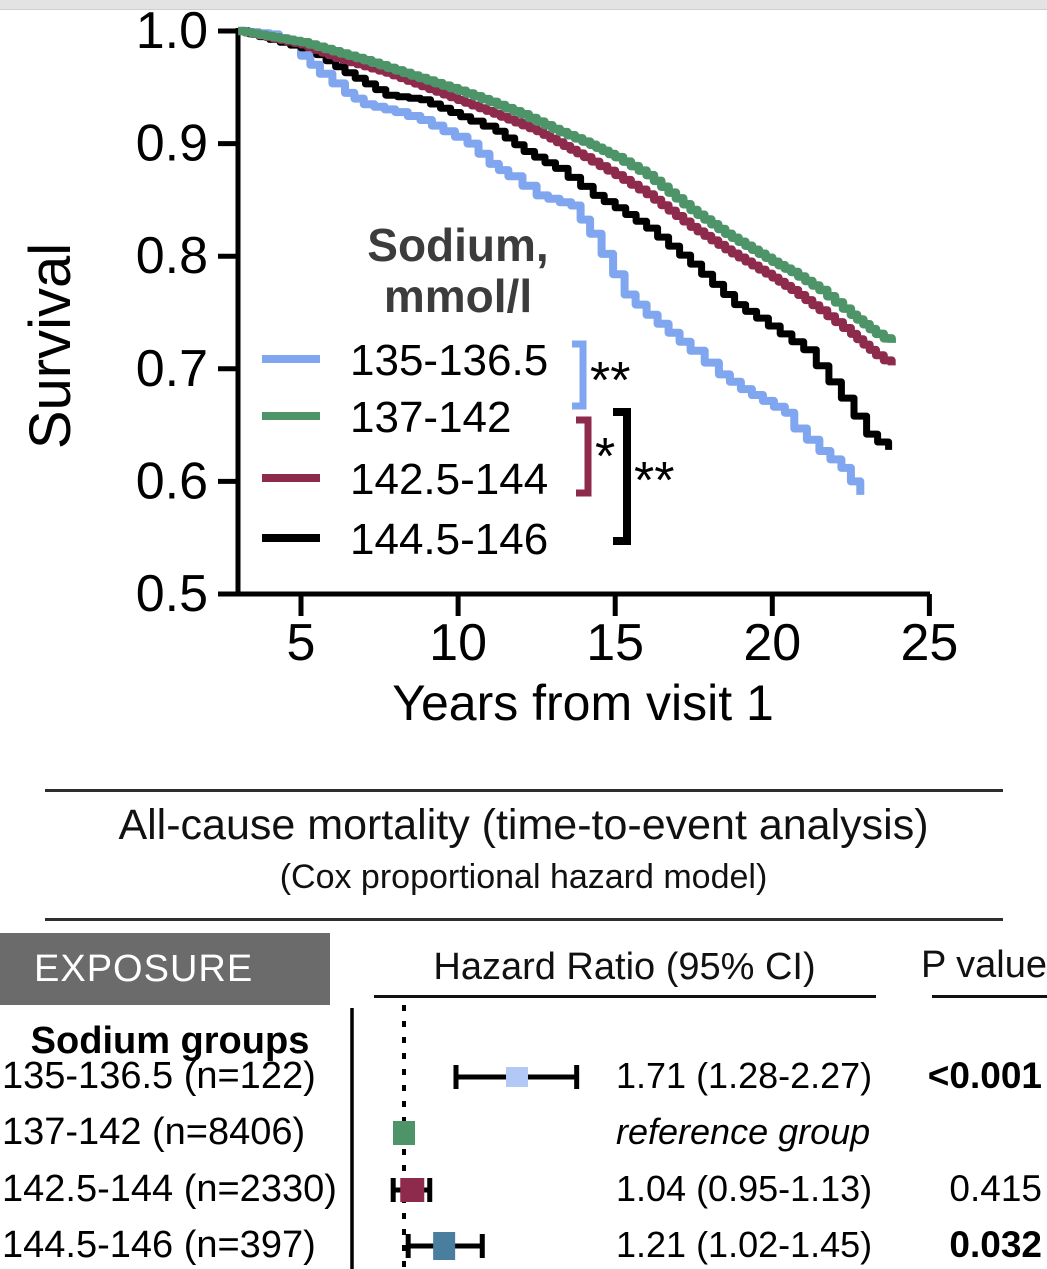 This screenshot has height=1269, width=1047. What do you see at coordinates (301, 643) in the screenshot?
I see `x-tick-label: 5` at bounding box center [301, 643].